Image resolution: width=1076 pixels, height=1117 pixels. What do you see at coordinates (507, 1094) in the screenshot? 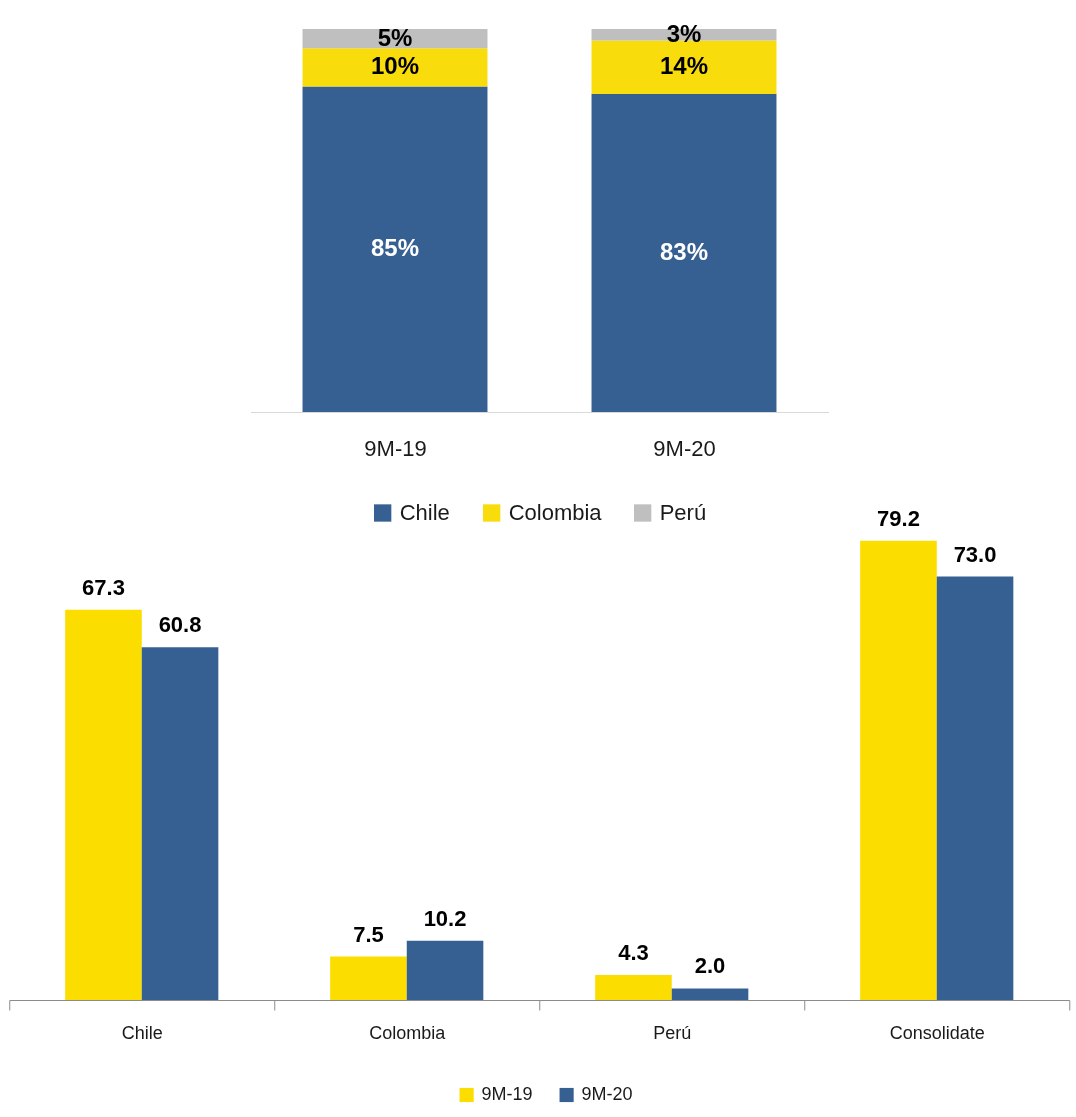
I see `legend-label: 9M-19` at bounding box center [507, 1094].